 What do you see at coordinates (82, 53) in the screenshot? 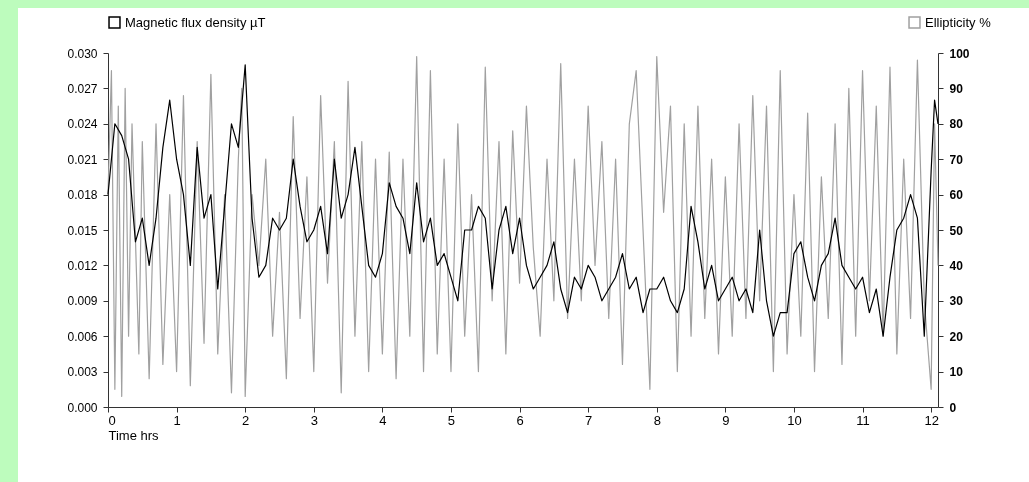
I see `y-tick-label: 0.030` at bounding box center [82, 53].